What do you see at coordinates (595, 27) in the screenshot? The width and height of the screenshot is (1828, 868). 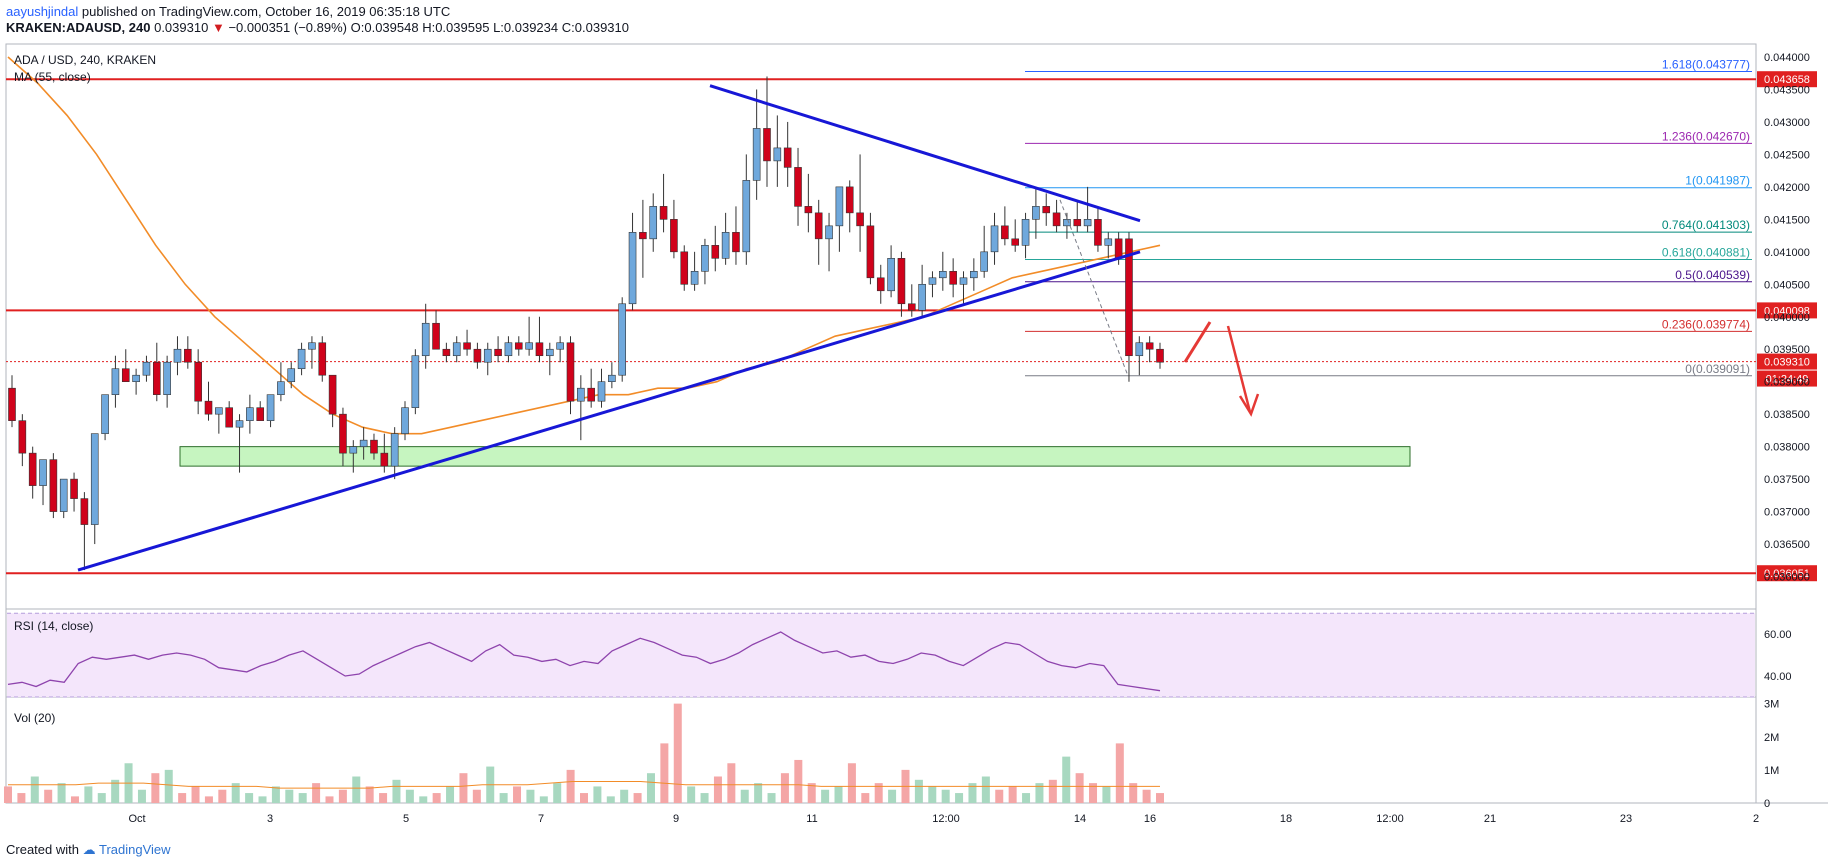 I see `close-value: C:0.039310` at bounding box center [595, 27].